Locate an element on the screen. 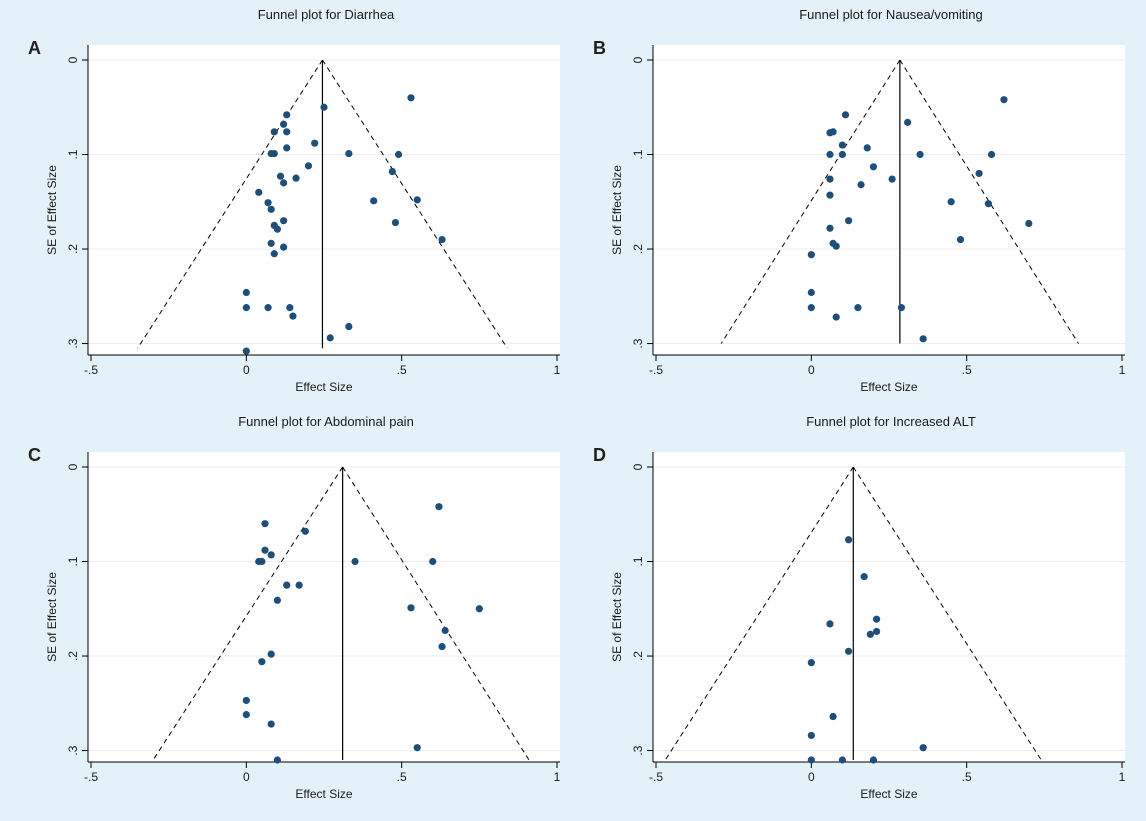 The image size is (1146, 821). panel-label: C is located at coordinates (34, 455).